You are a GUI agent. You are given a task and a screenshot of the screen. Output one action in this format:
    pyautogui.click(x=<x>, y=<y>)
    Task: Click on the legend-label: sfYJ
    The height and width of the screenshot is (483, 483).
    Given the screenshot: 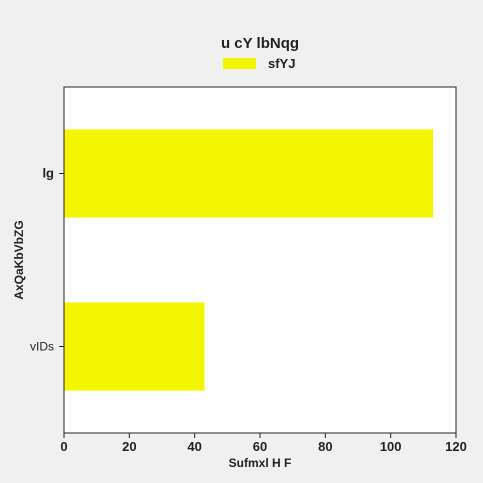 What is the action you would take?
    pyautogui.click(x=281, y=63)
    